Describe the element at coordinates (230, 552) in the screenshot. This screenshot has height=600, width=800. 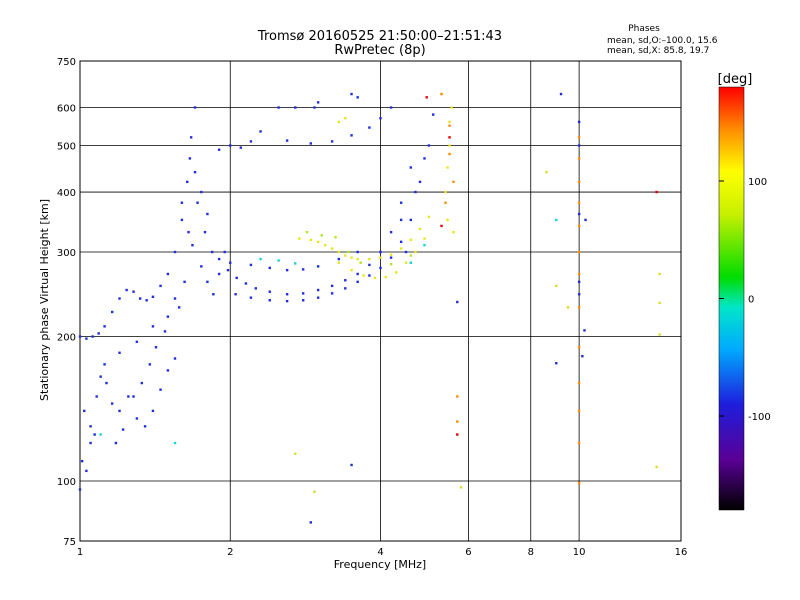
I see `x-tick-label: 2` at that location.